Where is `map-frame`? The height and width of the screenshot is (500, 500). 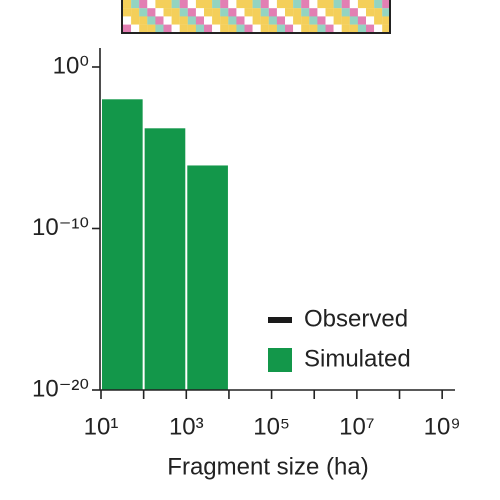
map-frame is located at coordinates (256, 17).